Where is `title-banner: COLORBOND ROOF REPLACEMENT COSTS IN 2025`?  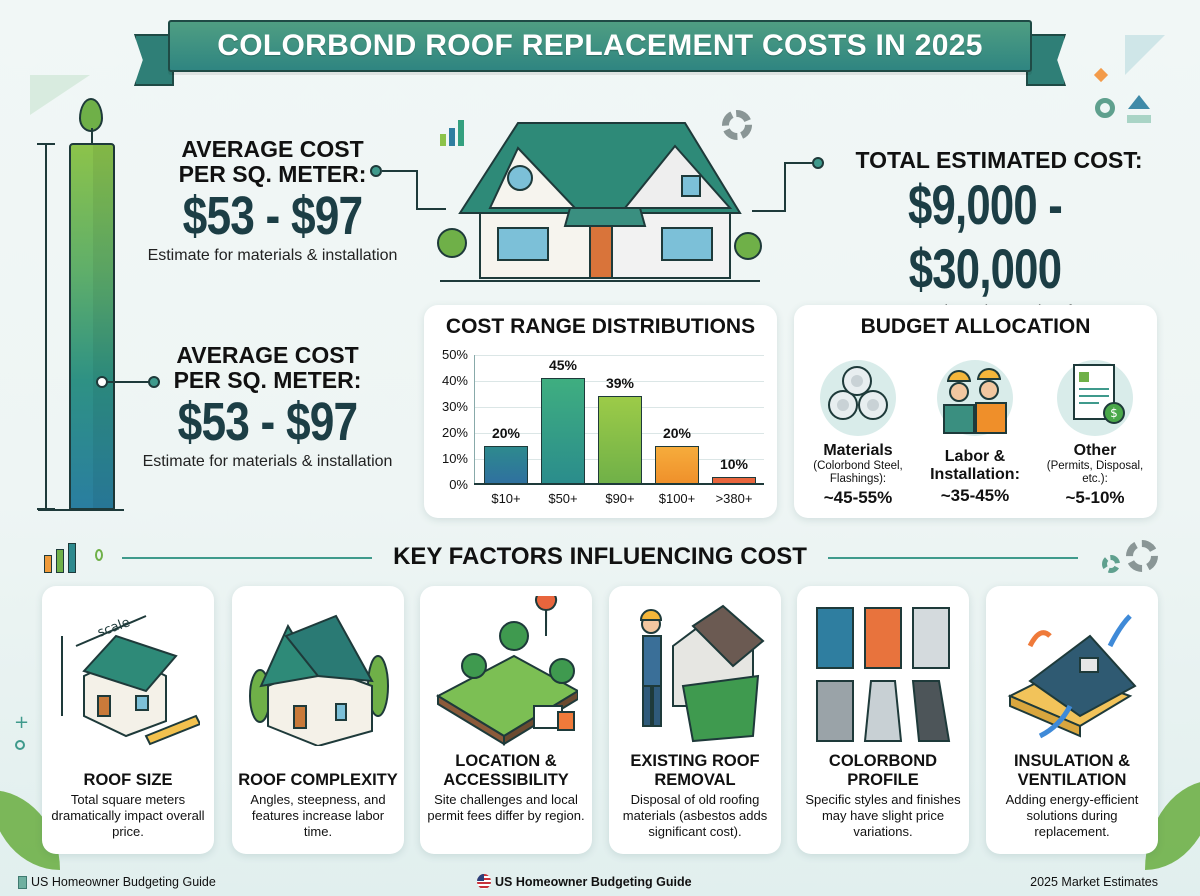
title-banner: COLORBOND ROOF REPLACEMENT COSTS IN 2025 is located at coordinates (600, 46).